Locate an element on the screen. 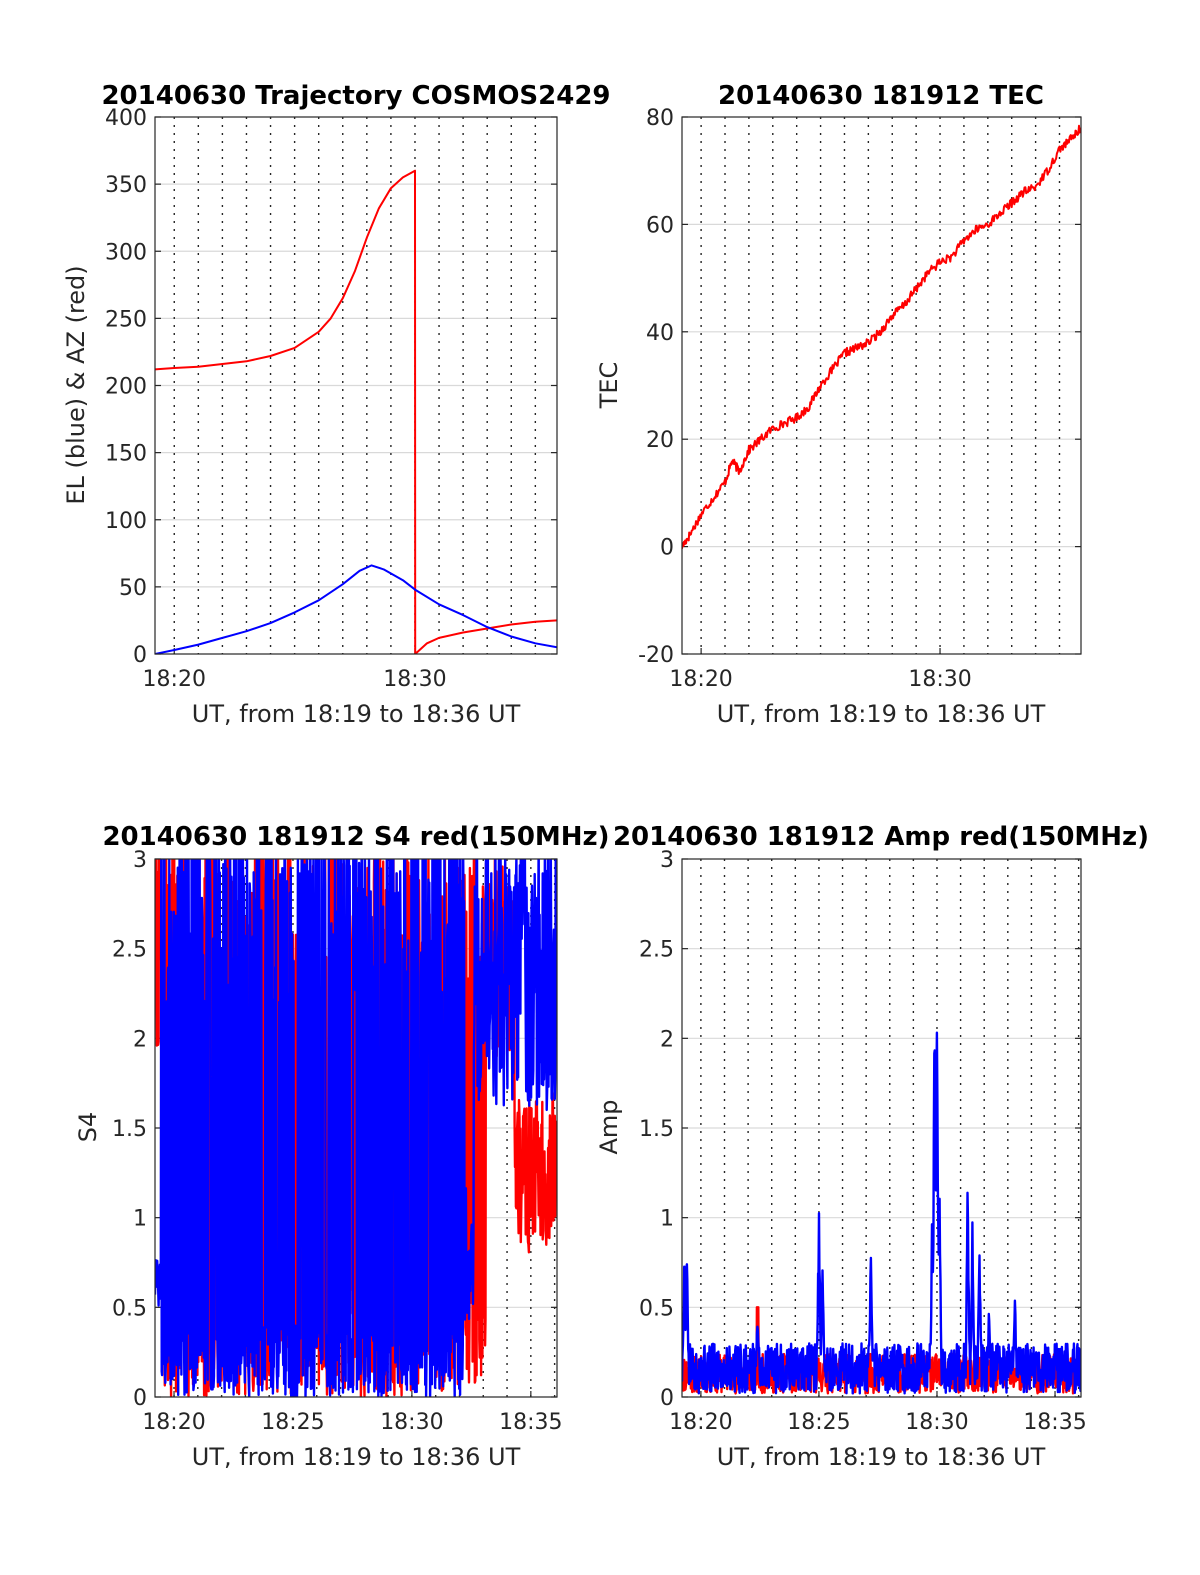 The height and width of the screenshot is (1575, 1200). tec-xlabel: UT, from 18:19 to 18:36 UT is located at coordinates (881, 714).